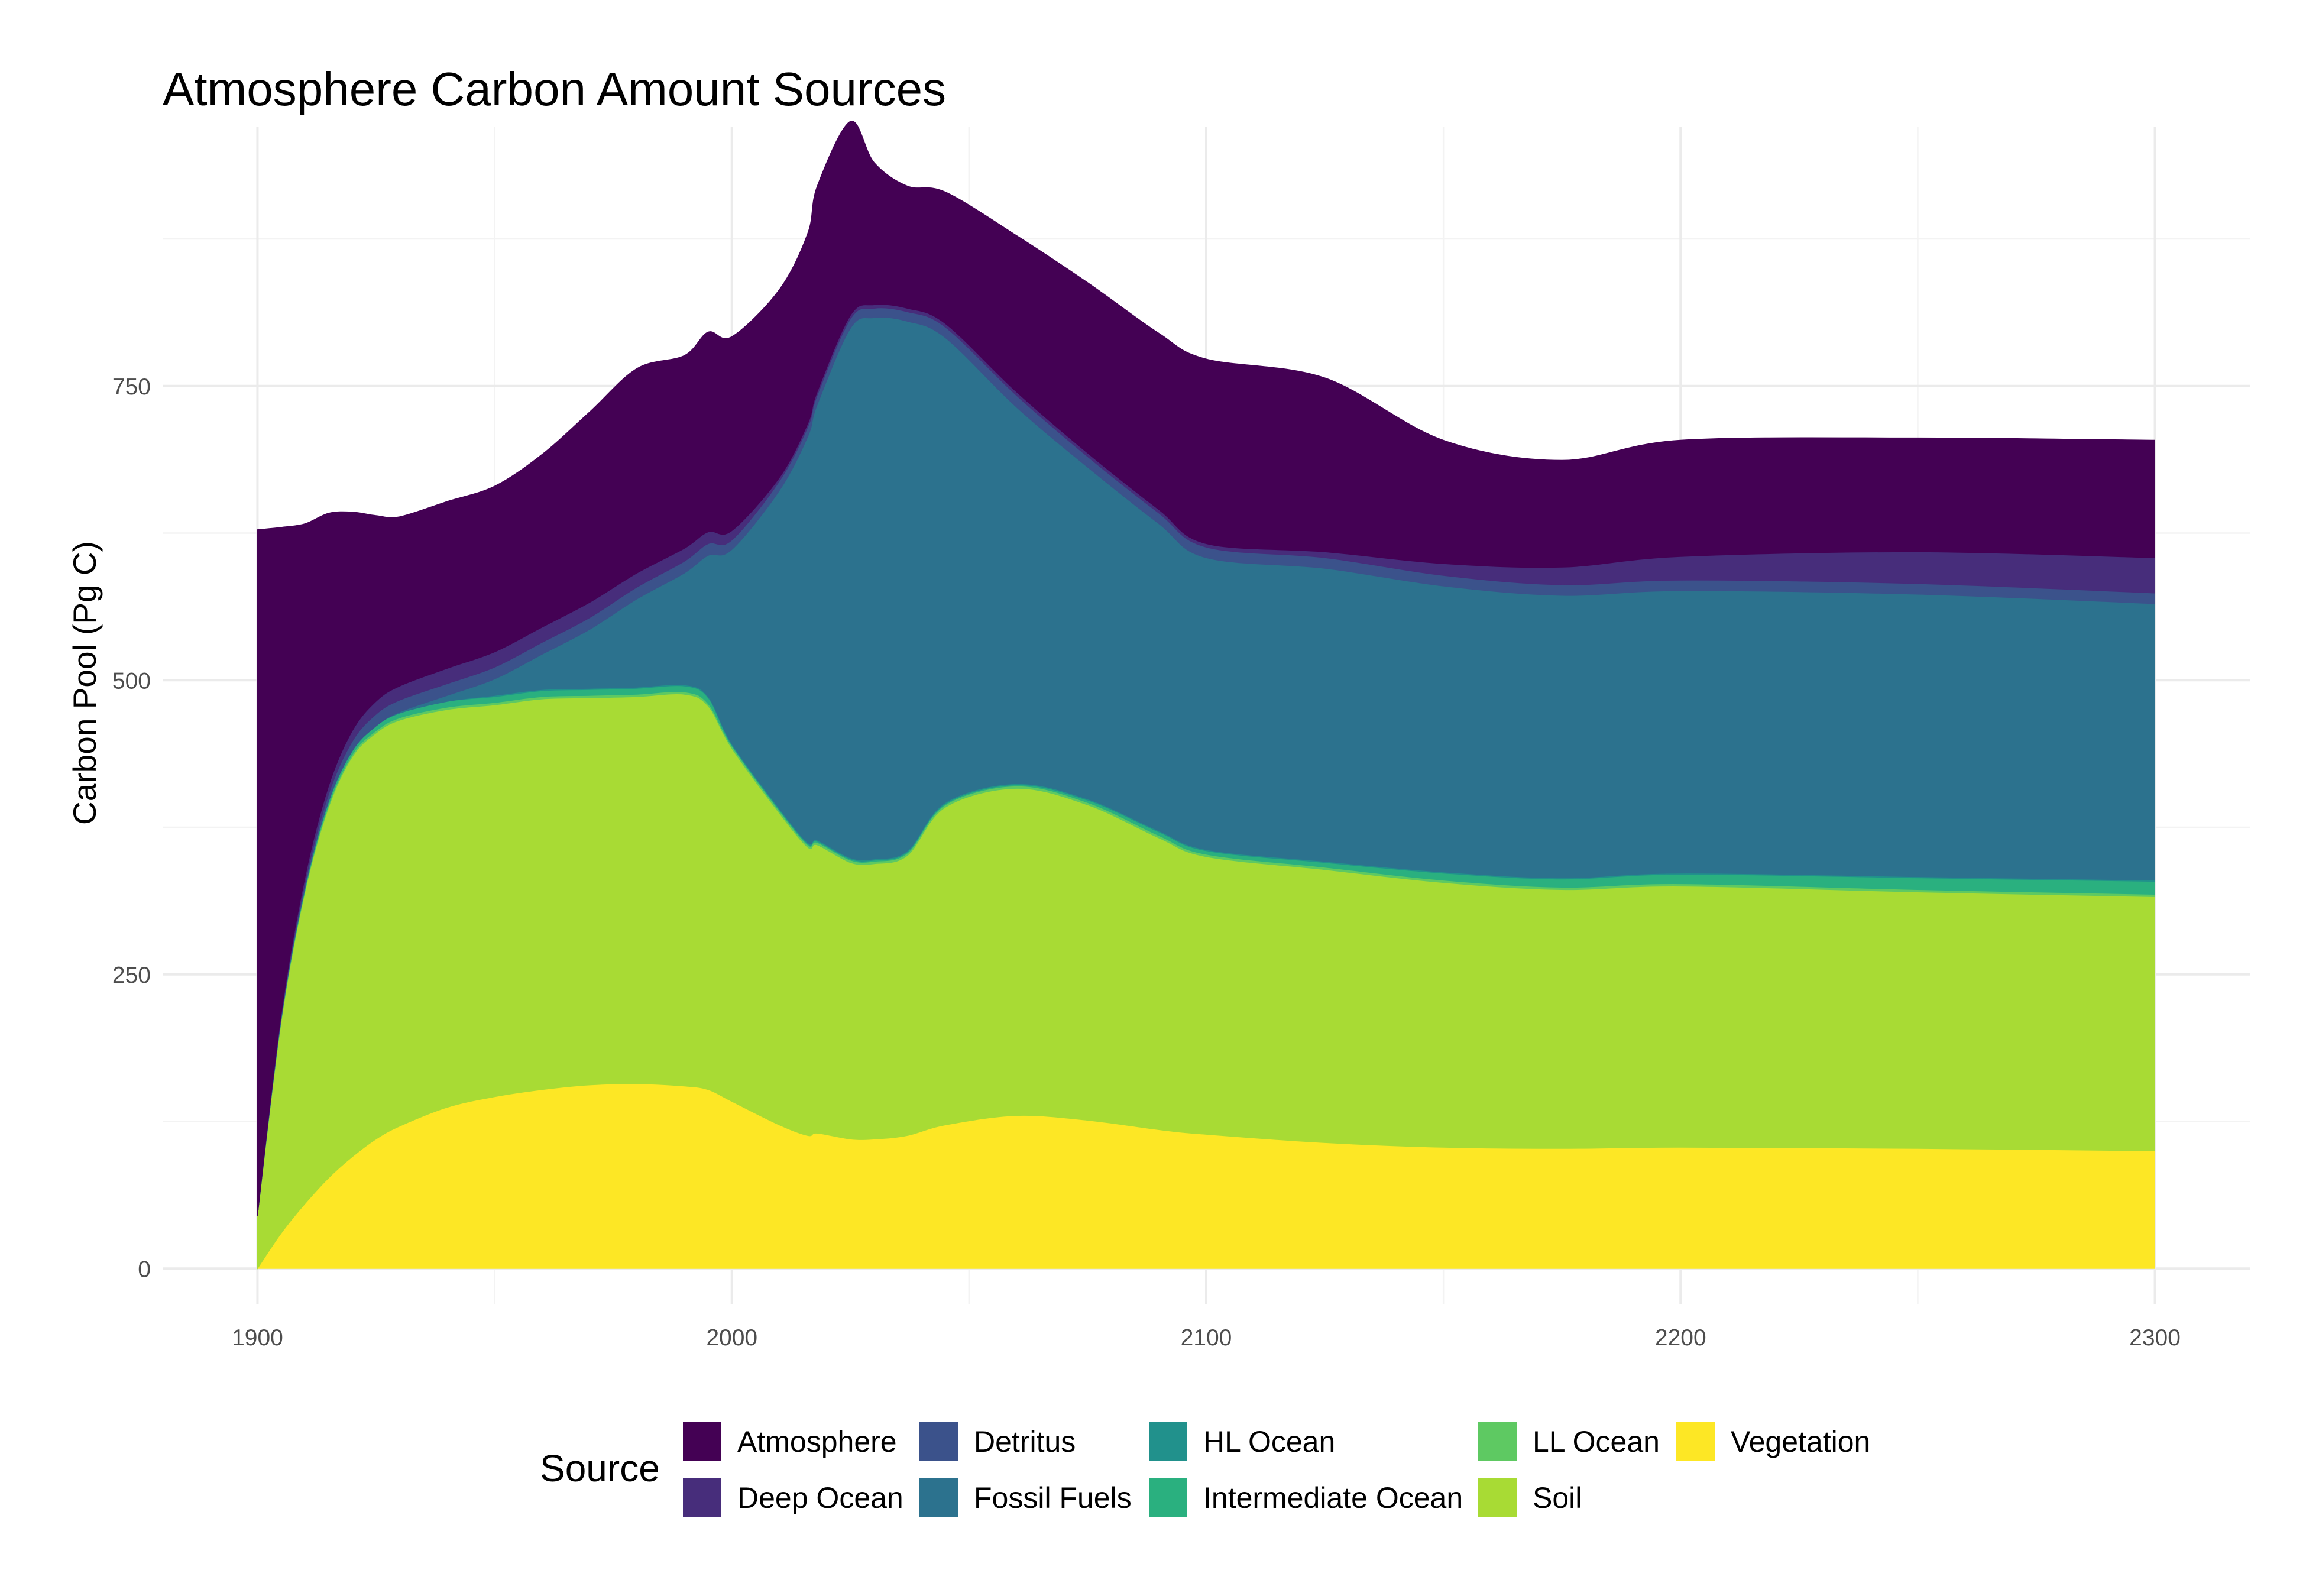  I want to click on y-tick-label: 250, so click(131, 975).